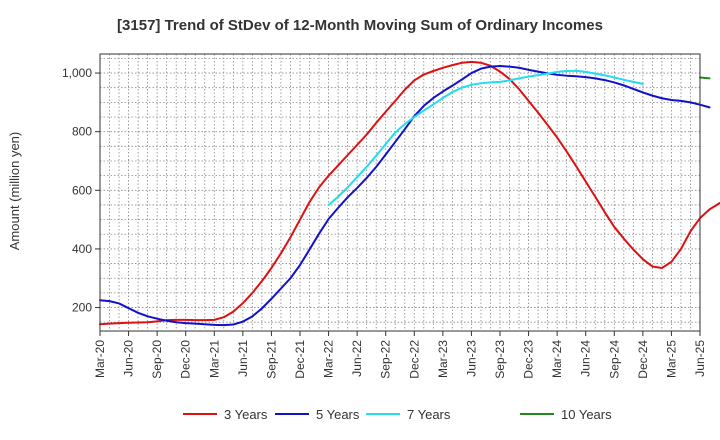 This screenshot has width=720, height=440. Describe the element at coordinates (329, 359) in the screenshot. I see `x-tick-label: Mar-22` at that location.